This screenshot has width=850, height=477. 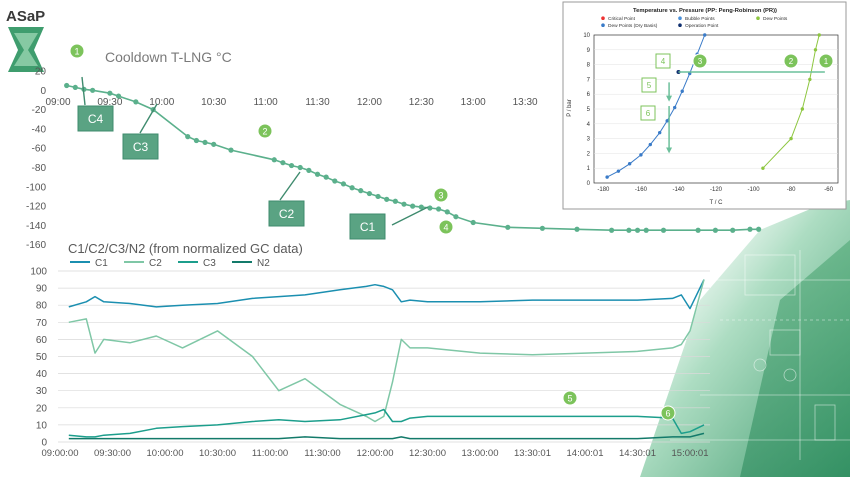 What do you see at coordinates (622, 19) in the screenshot?
I see `inset-legend-label: Critical Point` at bounding box center [622, 19].